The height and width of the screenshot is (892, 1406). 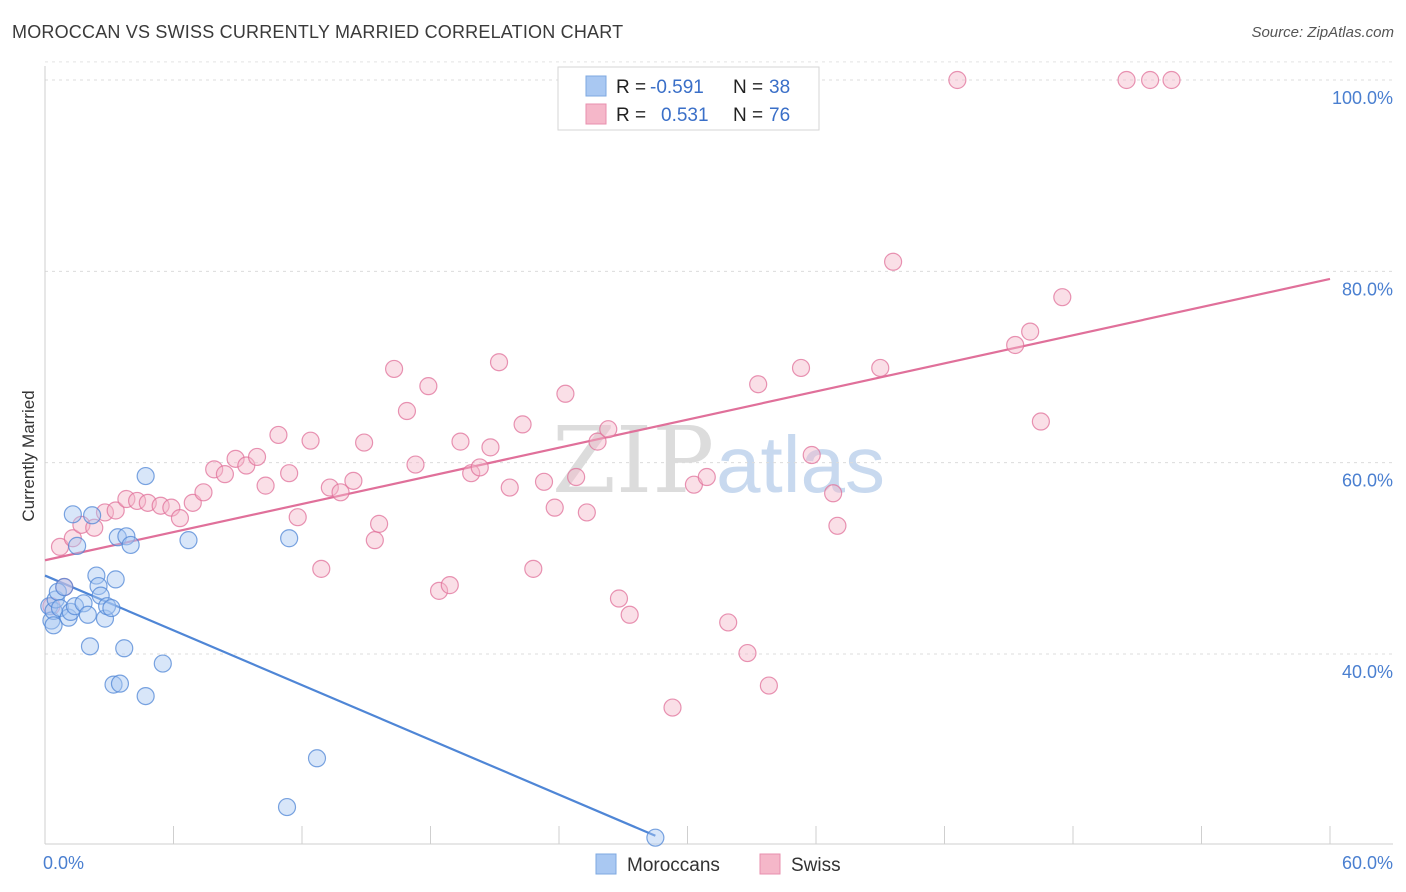 What do you see at coordinates (596, 114) in the screenshot?
I see `legend-swatch-swiss` at bounding box center [596, 114].